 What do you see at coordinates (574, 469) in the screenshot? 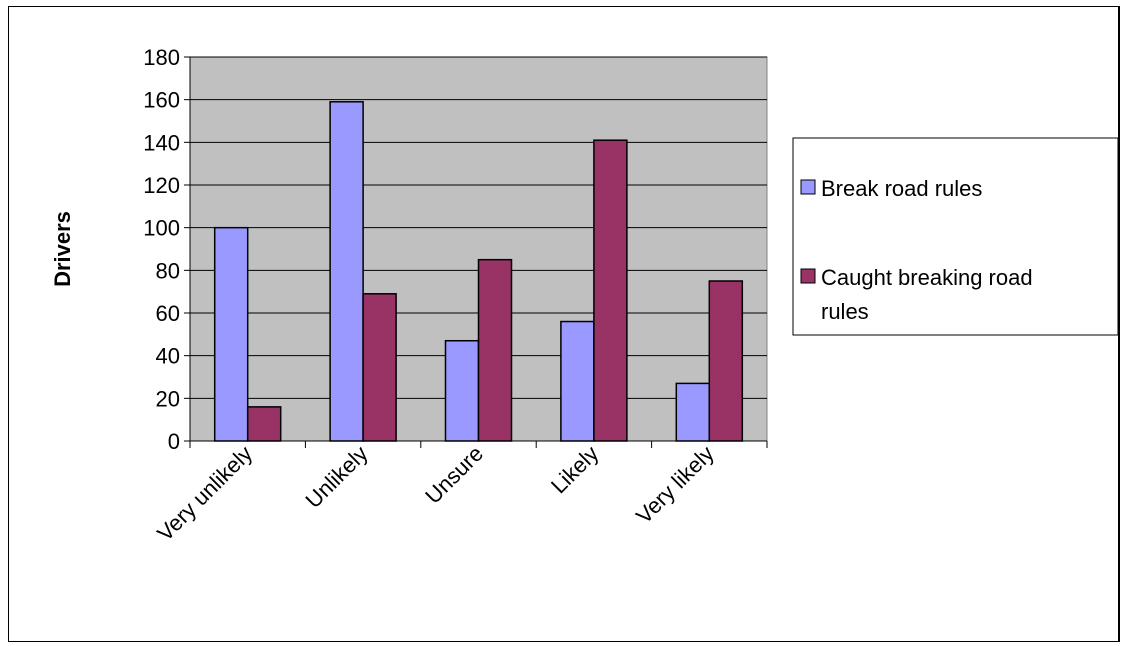
I see `x-category-label-3: Likely` at bounding box center [574, 469].